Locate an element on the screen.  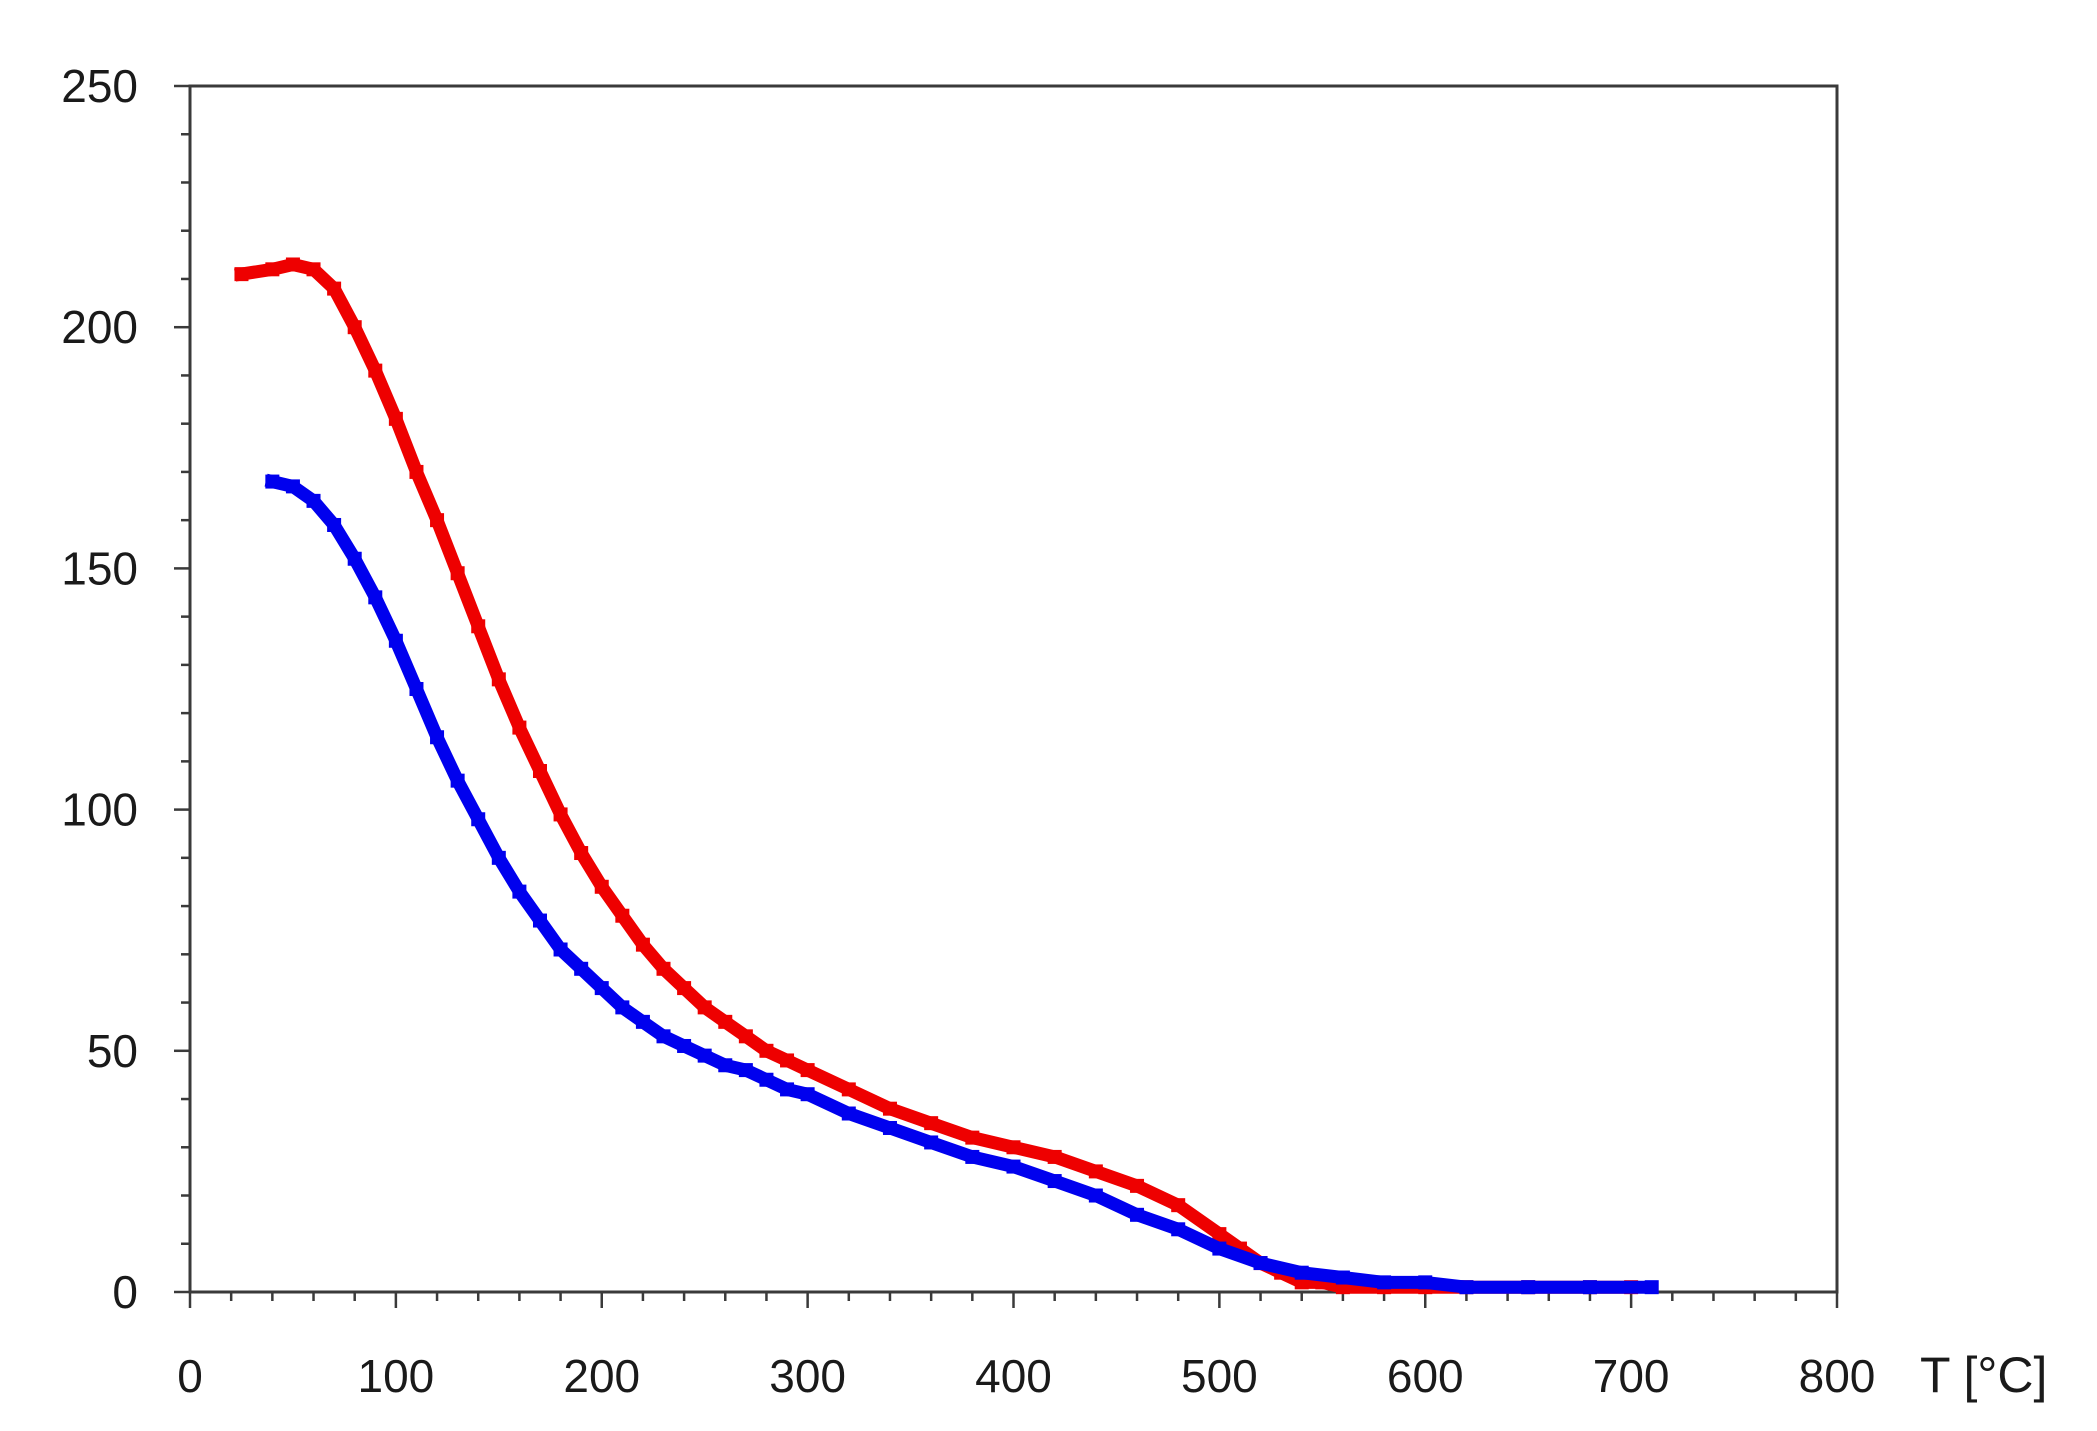
y-axis: 0 50 100 150 200 250 is located at coordinates (125, 689).